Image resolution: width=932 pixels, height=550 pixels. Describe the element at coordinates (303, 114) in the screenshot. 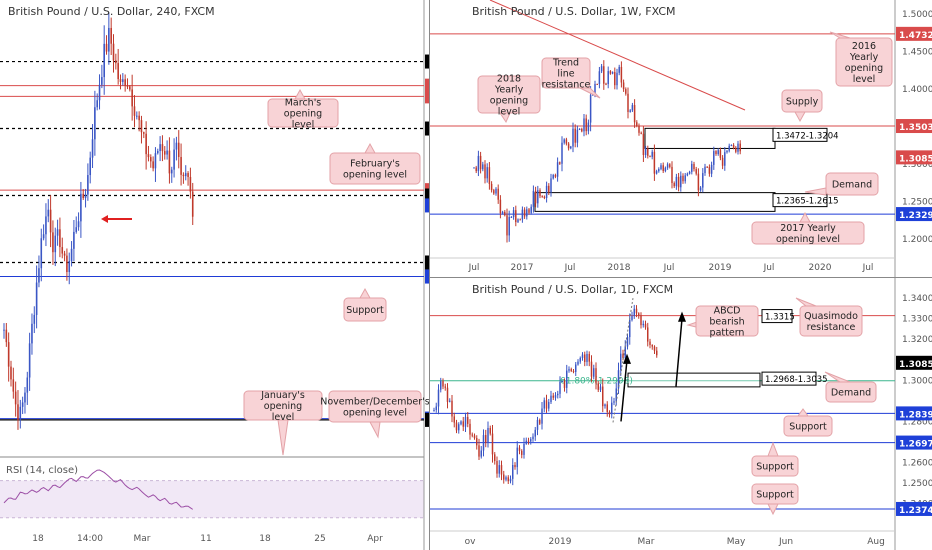

I see `callout-march-opening-text: March's opening level` at that location.